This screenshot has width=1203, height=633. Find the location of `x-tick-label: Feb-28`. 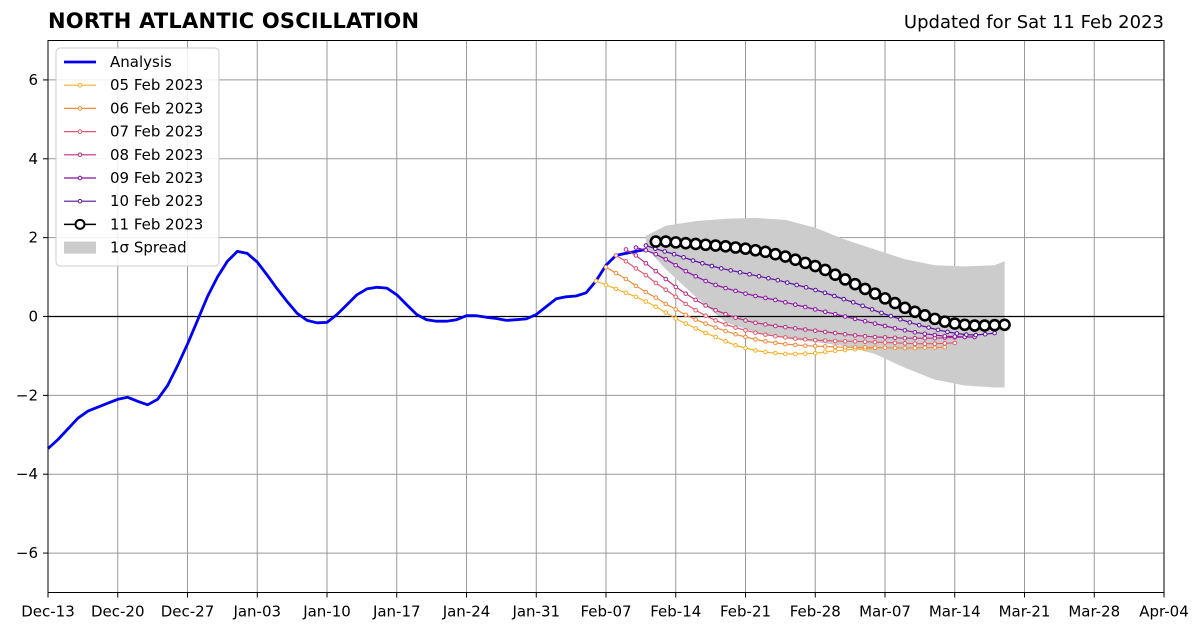

x-tick-label: Feb-28 is located at coordinates (815, 612).